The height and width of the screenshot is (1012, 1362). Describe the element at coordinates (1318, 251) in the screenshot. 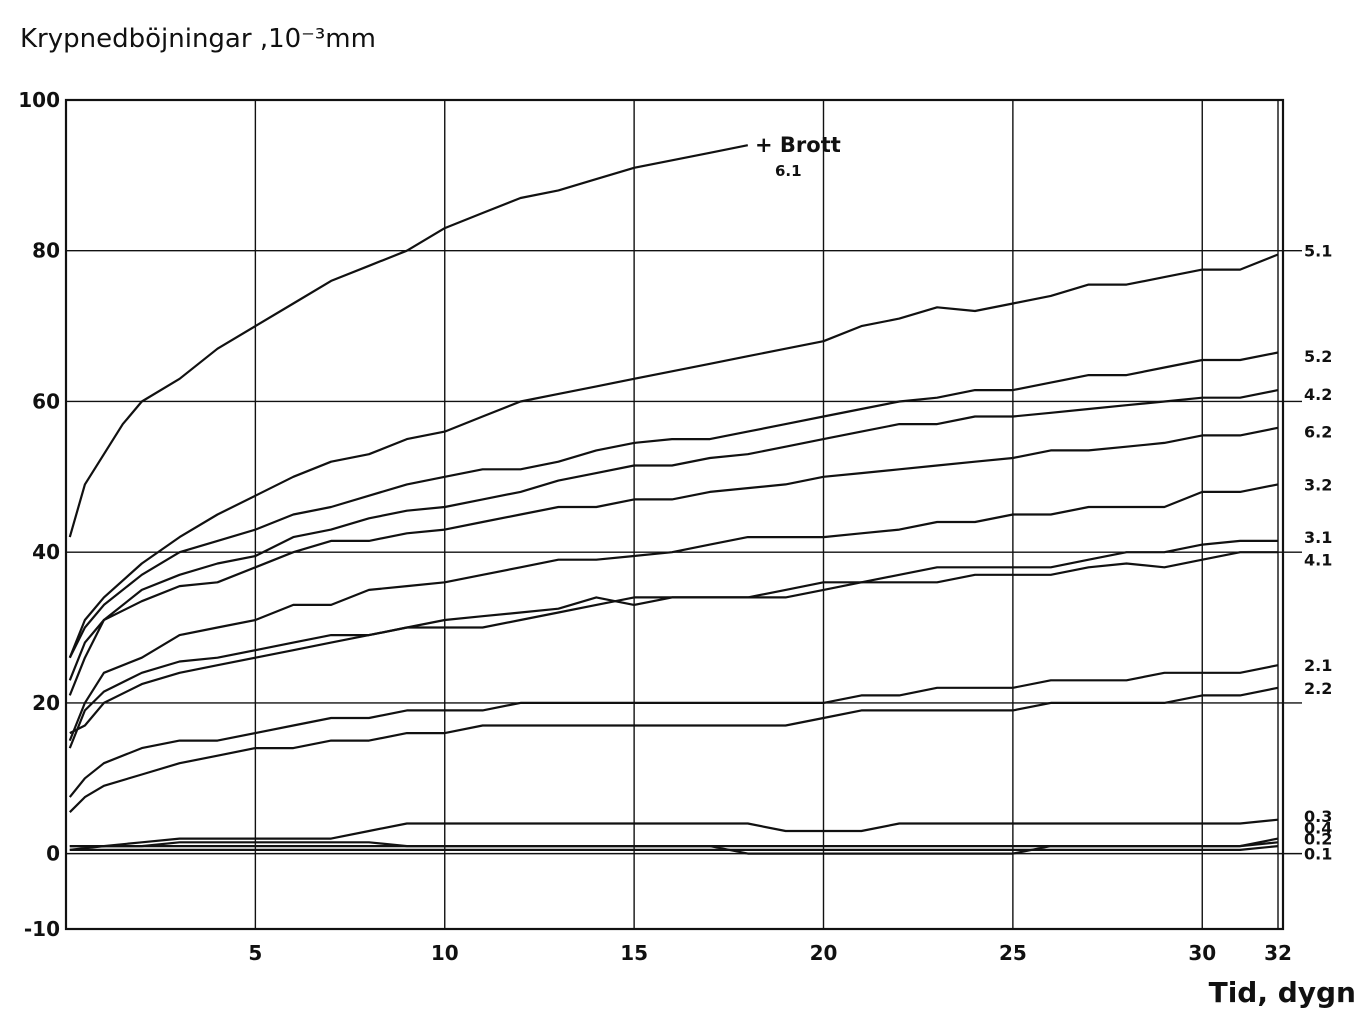

I see `series-label-5.1: 5.1` at that location.